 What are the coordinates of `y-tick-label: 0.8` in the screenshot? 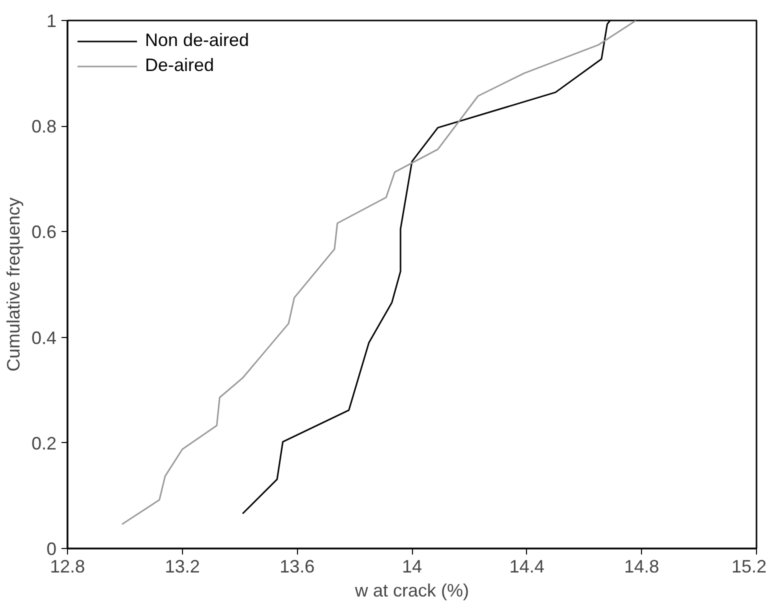 It's located at (44, 126).